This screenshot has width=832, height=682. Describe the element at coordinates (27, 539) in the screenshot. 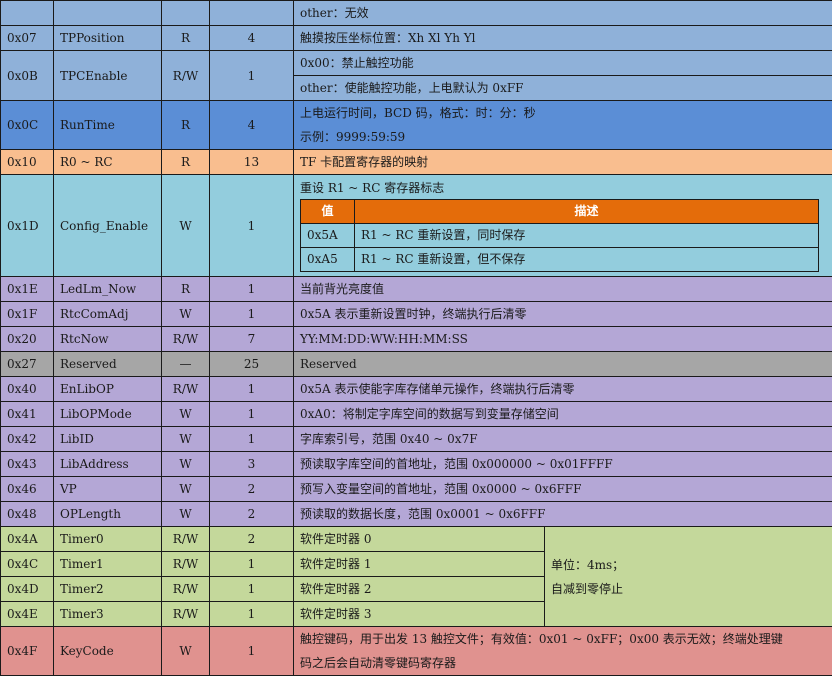

I see `addr-cell: 0x4A` at that location.